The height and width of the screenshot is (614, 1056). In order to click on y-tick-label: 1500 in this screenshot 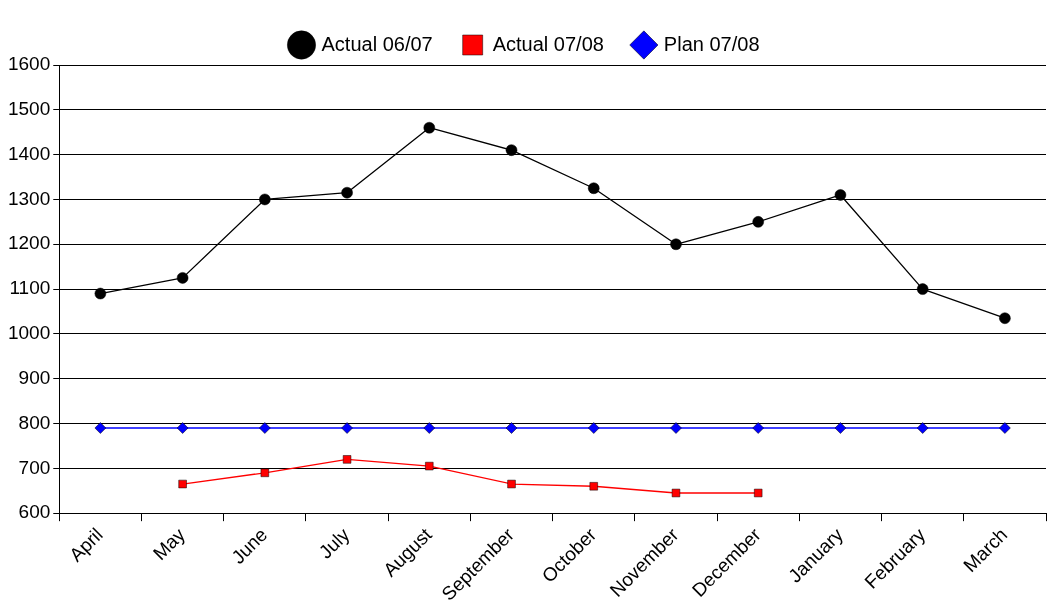, I will do `click(29, 109)`.